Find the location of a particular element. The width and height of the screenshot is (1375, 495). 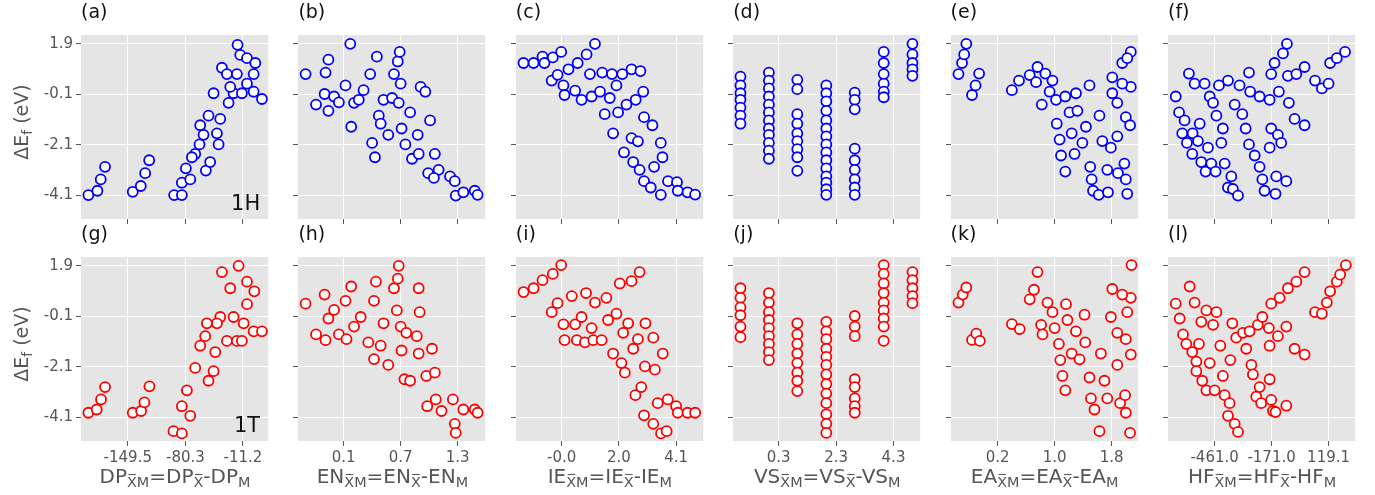

x-tick-label: 0.3 is located at coordinates (778, 456).